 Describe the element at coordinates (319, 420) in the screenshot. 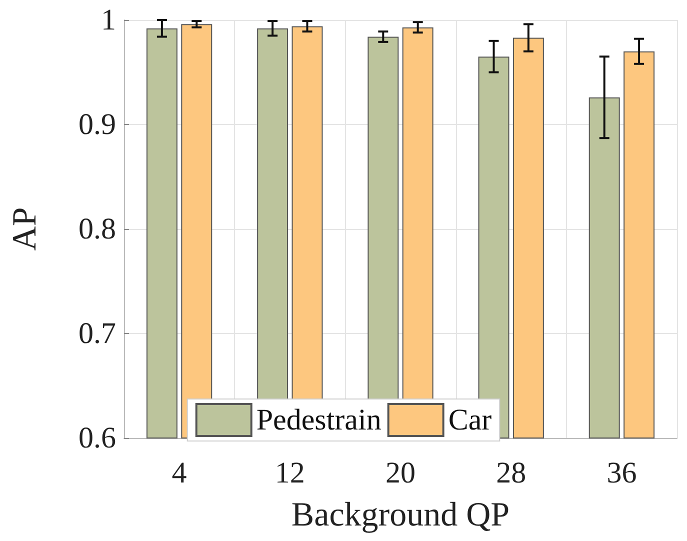

I see `legend-label: Pedestrain` at that location.